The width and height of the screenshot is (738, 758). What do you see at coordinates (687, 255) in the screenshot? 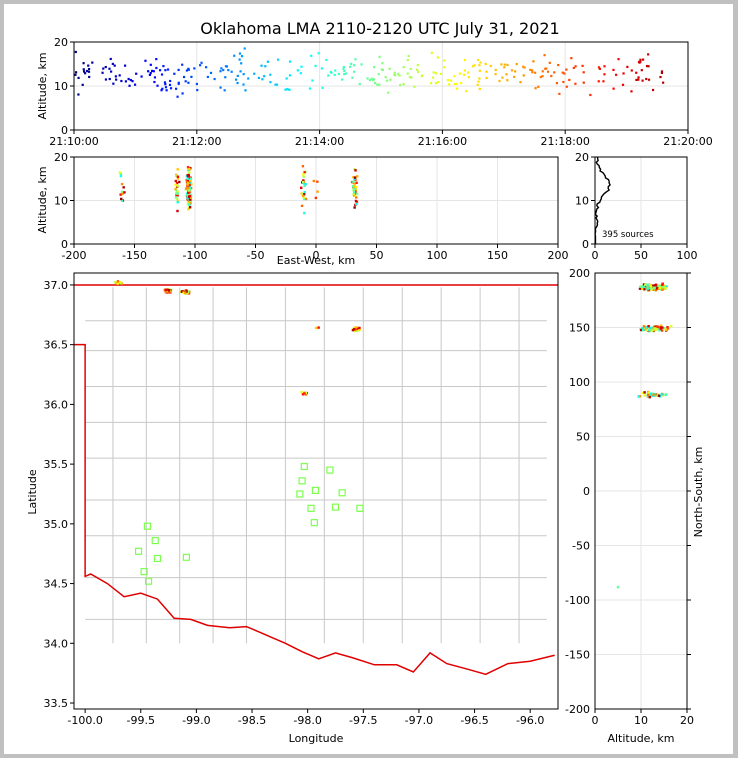
I see `count-axis-tick-label: 100` at bounding box center [687, 255].